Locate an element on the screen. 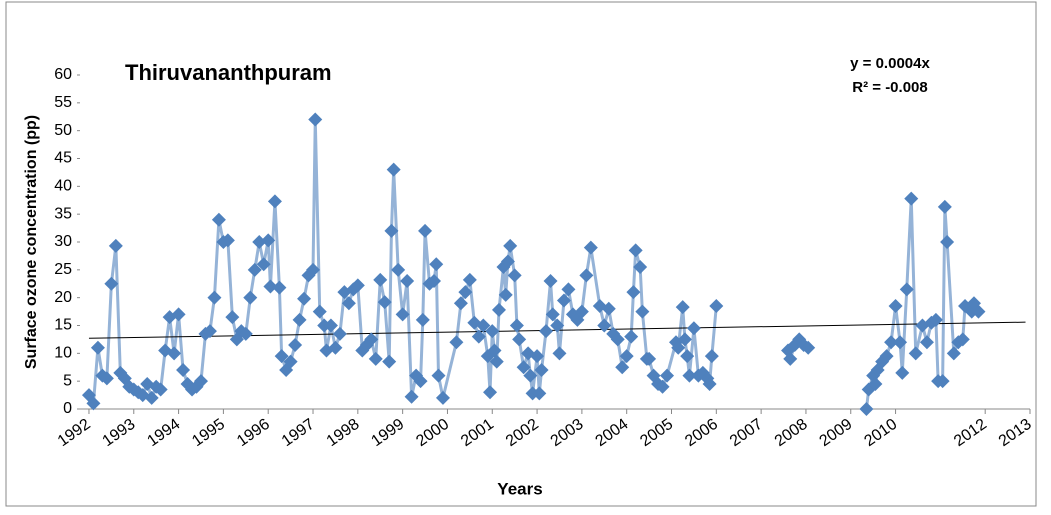  y-tick-label: 25 is located at coordinates (63, 269).